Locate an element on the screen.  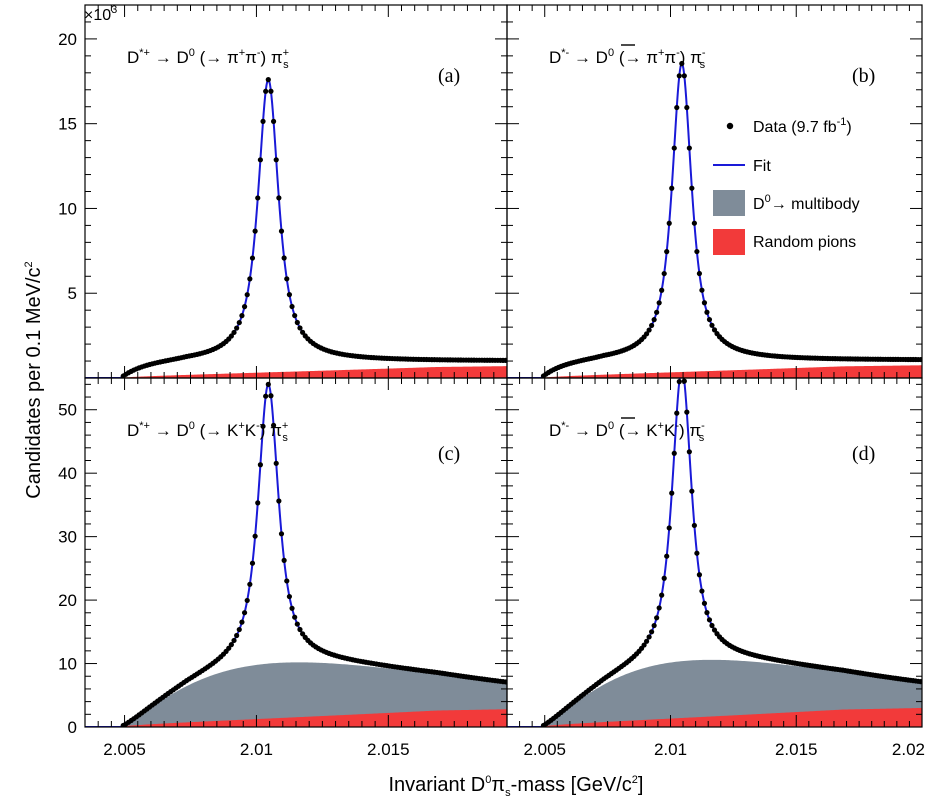
y-tick-label: 5 is located at coordinates (72, 293).